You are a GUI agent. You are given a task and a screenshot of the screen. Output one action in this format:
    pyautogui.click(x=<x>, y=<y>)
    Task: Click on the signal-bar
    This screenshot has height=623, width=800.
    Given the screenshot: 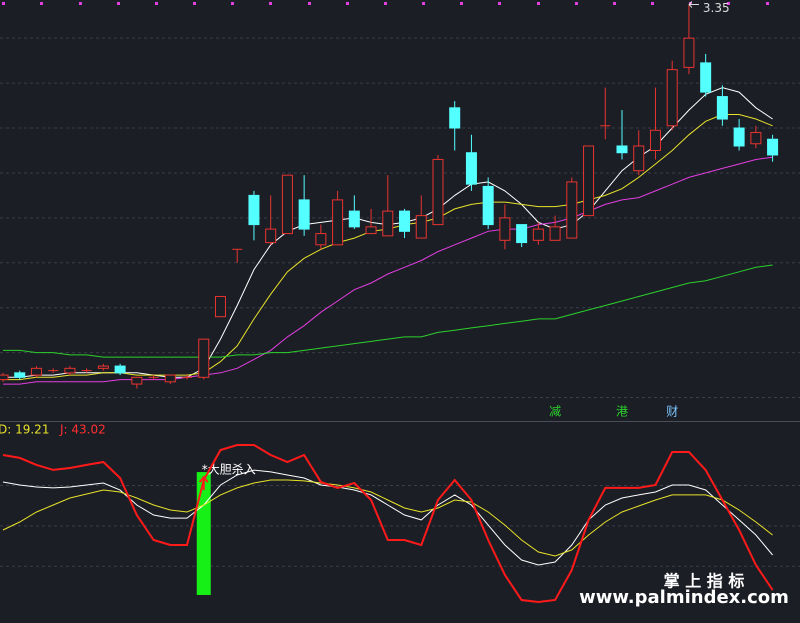 What is the action you would take?
    pyautogui.click(x=203, y=533)
    